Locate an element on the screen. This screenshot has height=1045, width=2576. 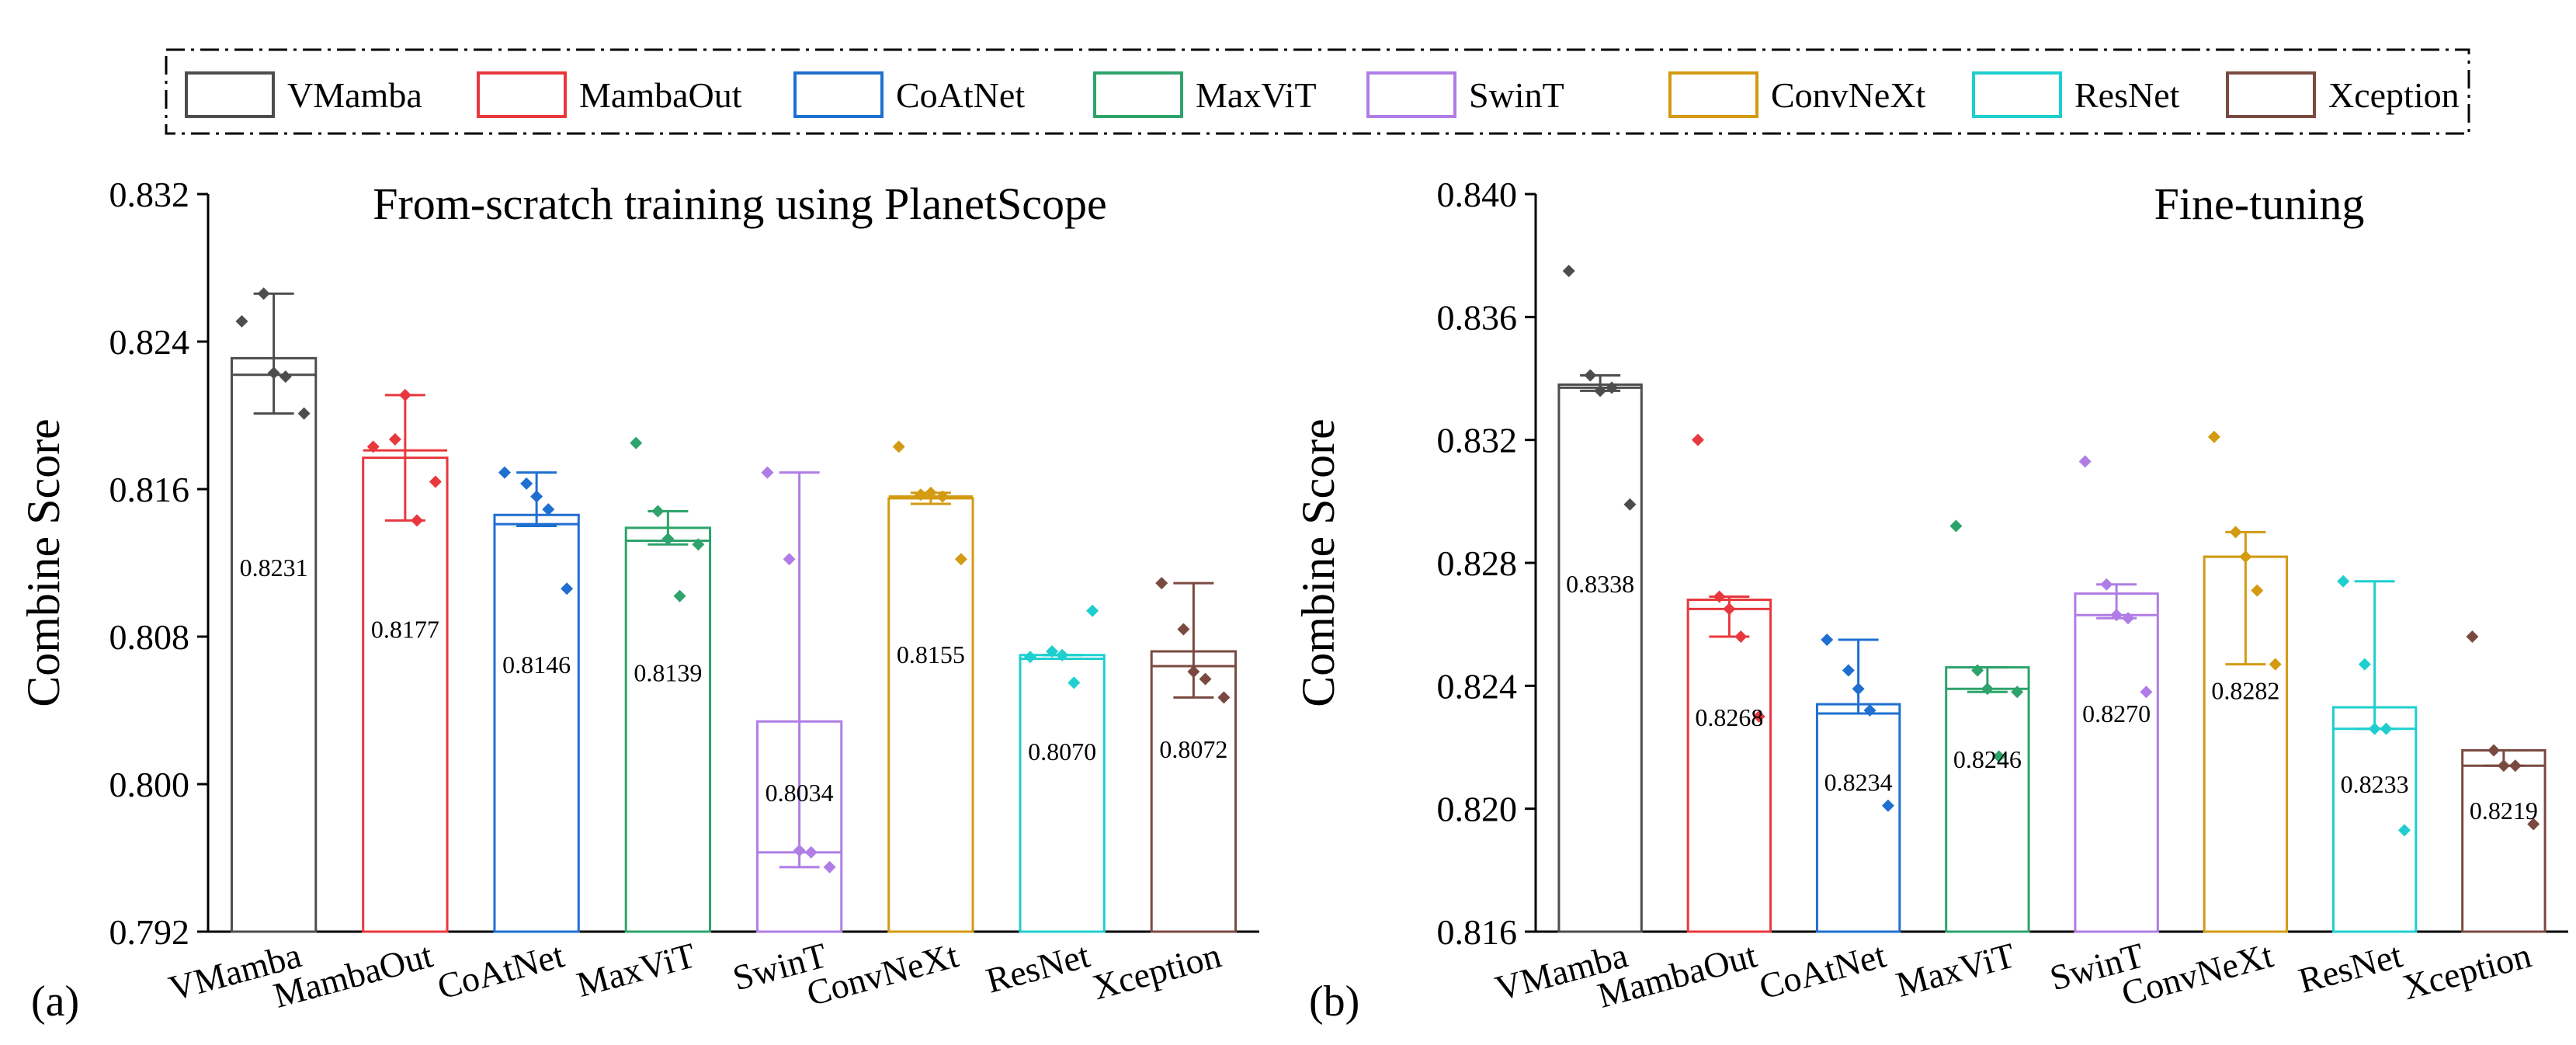
legend-label-resnet: ResNet is located at coordinates (2127, 95).